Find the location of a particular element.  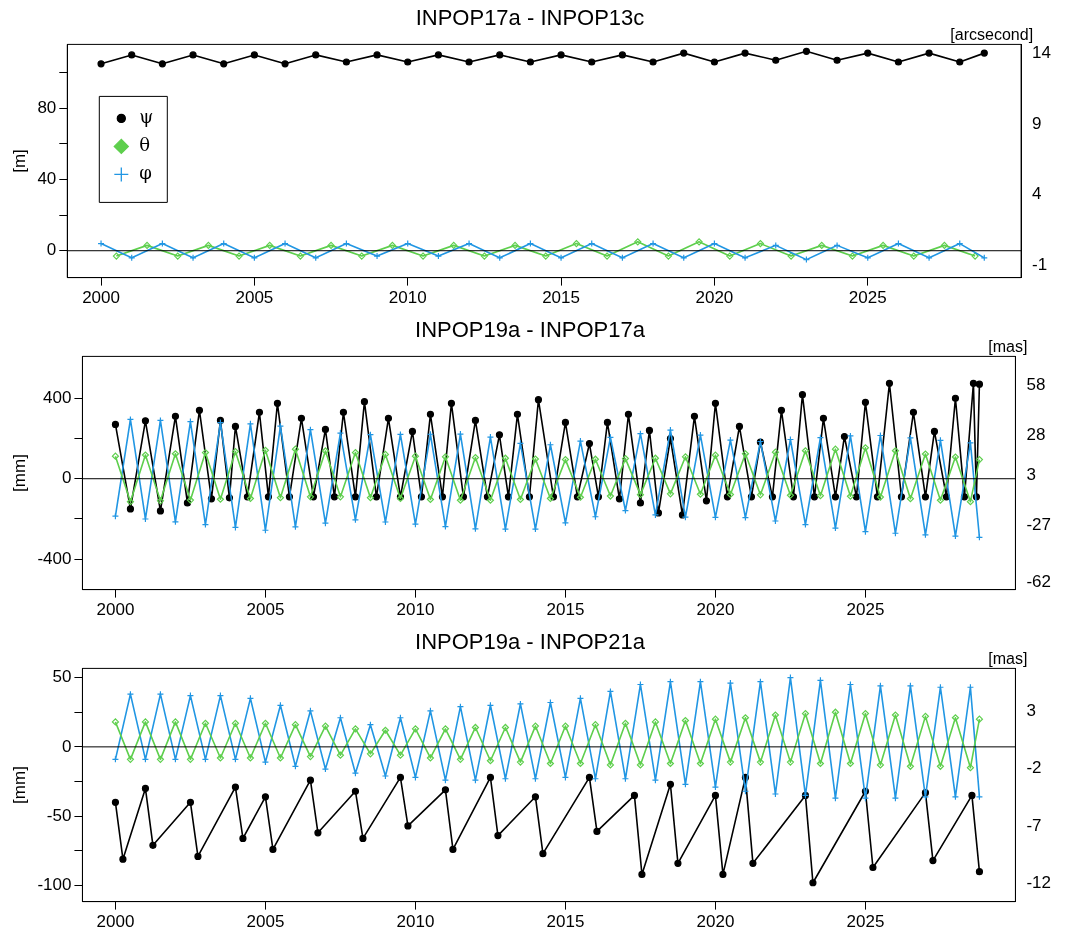

y2-tick-label: 9 is located at coordinates (1037, 123).